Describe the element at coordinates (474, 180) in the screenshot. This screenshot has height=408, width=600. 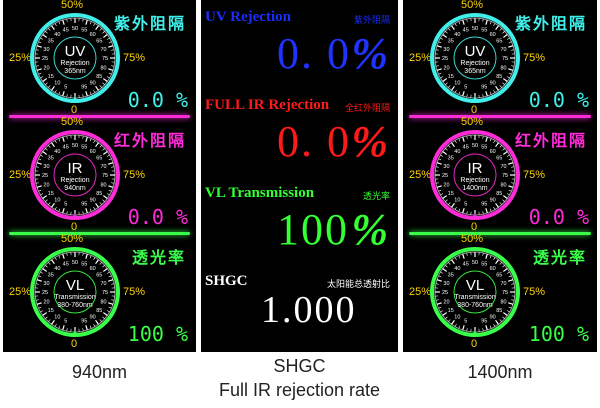
I see `ir-line1: Rejection` at that location.